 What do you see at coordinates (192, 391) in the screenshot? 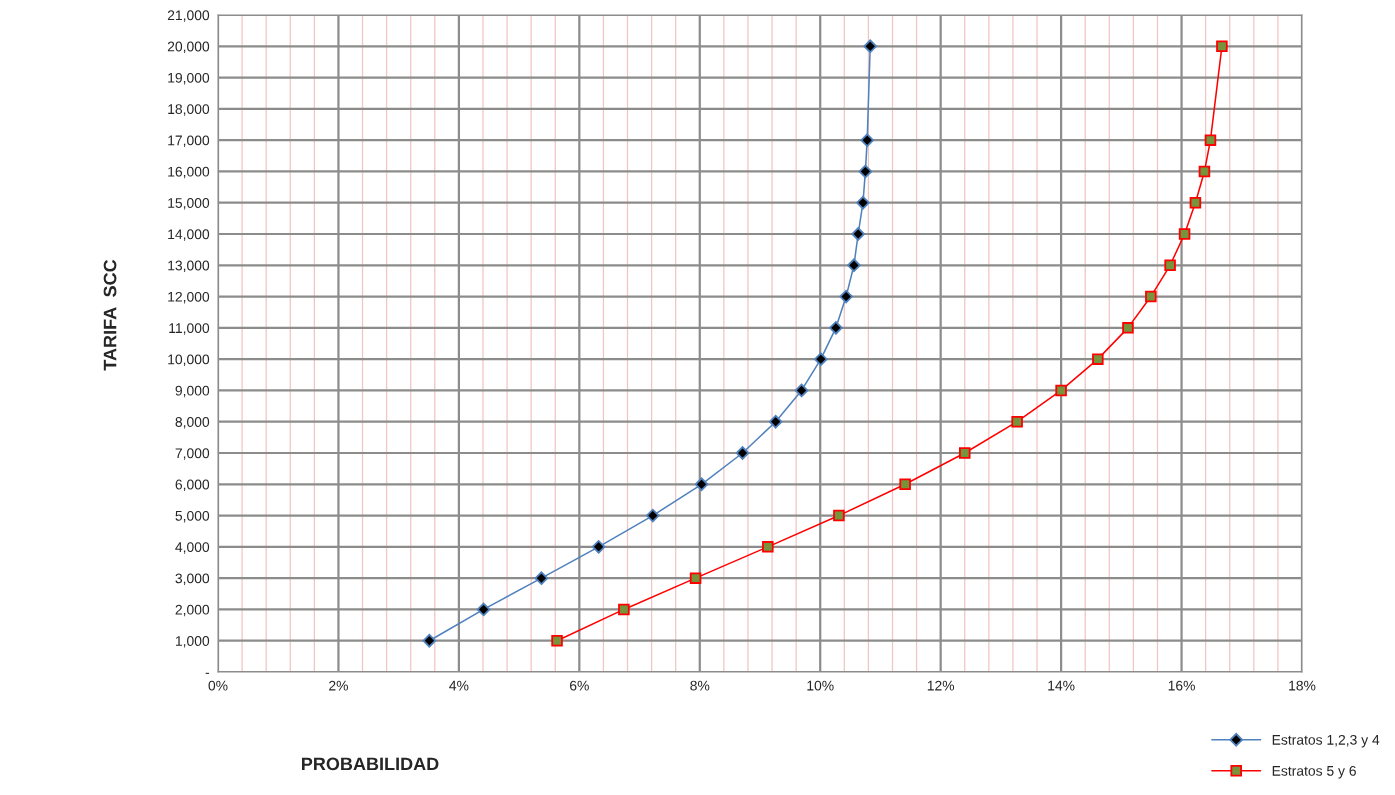
I see `y-tick-label: 9,000` at bounding box center [192, 391].